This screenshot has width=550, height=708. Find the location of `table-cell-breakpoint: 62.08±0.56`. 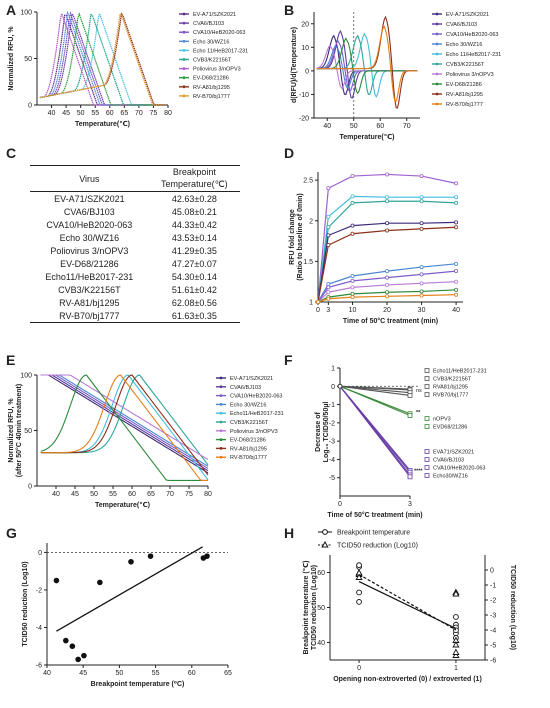

table-cell-breakpoint: 62.08±0.56 is located at coordinates (194, 302).